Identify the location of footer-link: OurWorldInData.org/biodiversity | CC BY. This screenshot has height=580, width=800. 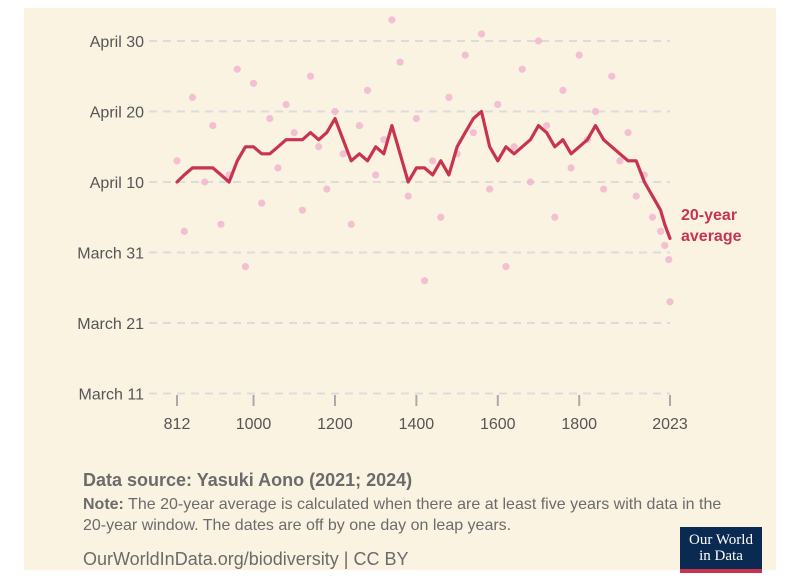
(246, 559).